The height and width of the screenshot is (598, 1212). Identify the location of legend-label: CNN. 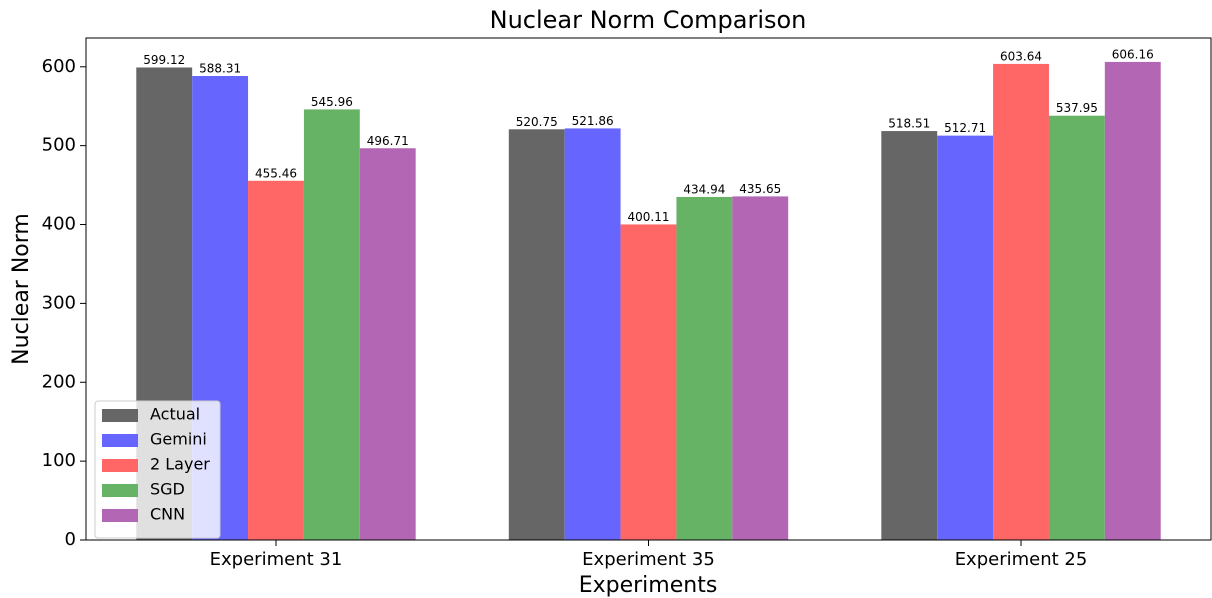
(167, 514).